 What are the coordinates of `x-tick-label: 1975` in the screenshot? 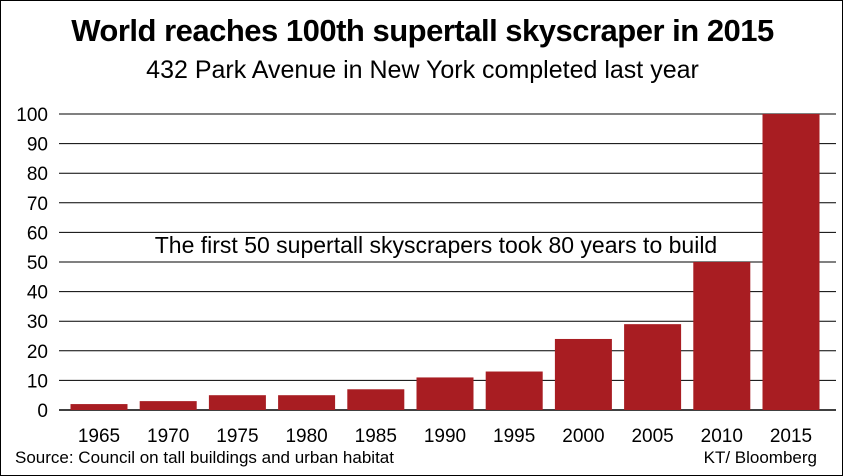 It's located at (237, 436).